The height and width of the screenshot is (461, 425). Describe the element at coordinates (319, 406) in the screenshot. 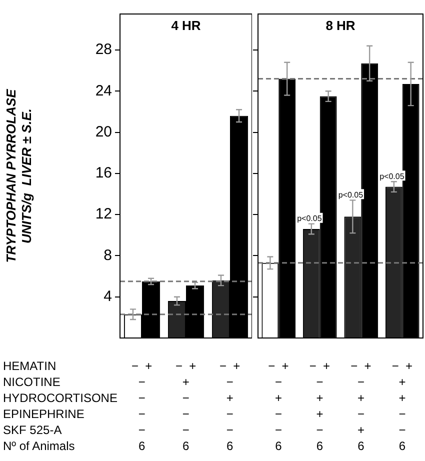

I see `text: − + − + + − 6` at that location.